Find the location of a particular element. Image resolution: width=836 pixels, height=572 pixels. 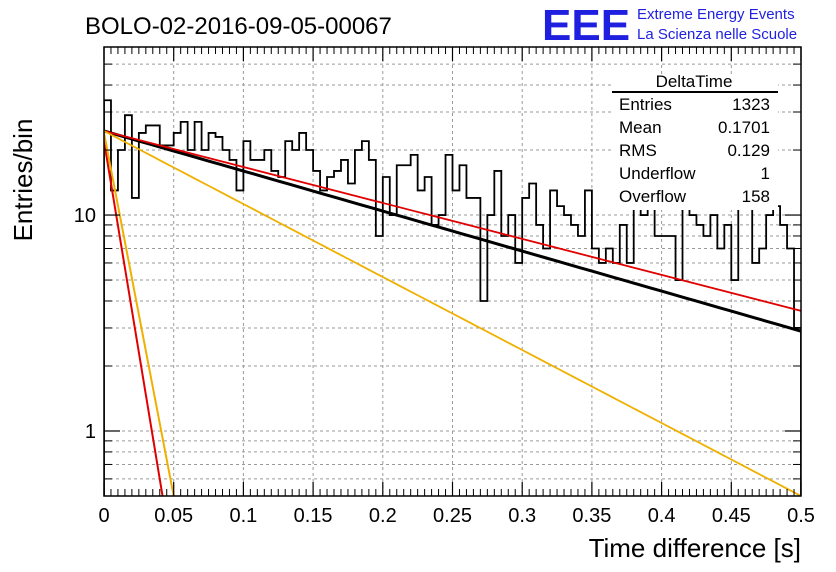

x-tick-label: 0.2 is located at coordinates (383, 516).